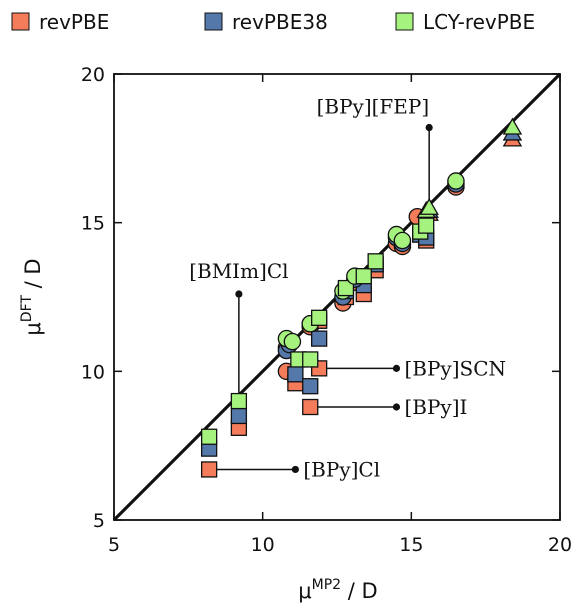  What do you see at coordinates (27, 309) in the screenshot?
I see `y-axis-superscript: DFT` at bounding box center [27, 309].